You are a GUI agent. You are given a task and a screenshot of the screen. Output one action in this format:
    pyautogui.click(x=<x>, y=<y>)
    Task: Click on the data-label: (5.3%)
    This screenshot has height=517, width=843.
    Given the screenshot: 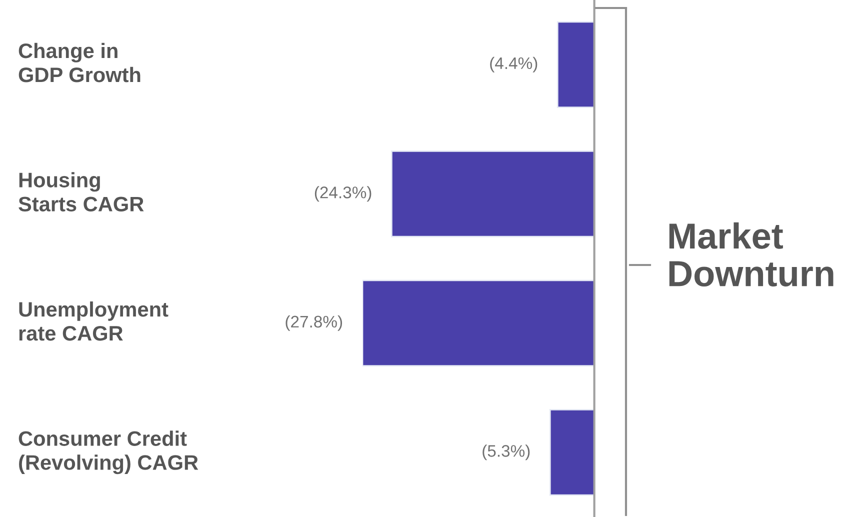 What is the action you would take?
    pyautogui.click(x=506, y=452)
    